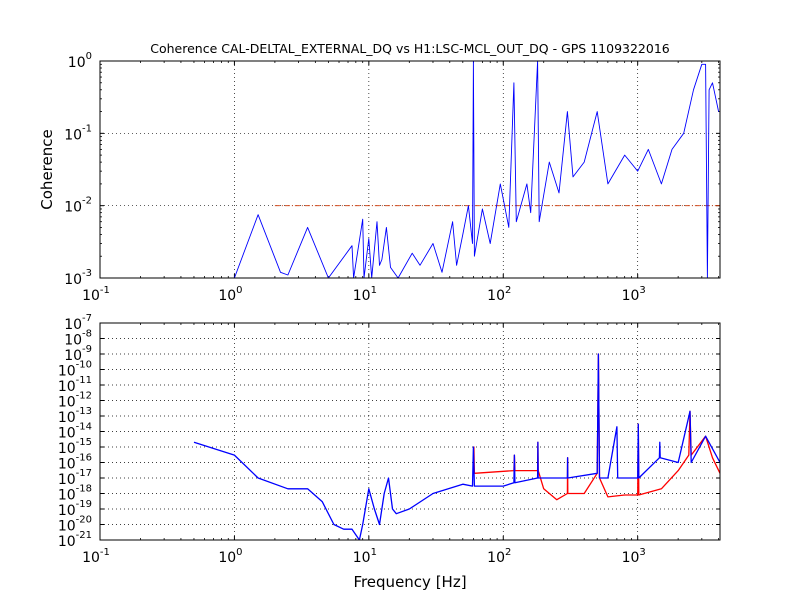  I want to click on y-tick-label: 10⁻¹⁶, so click(75, 463).